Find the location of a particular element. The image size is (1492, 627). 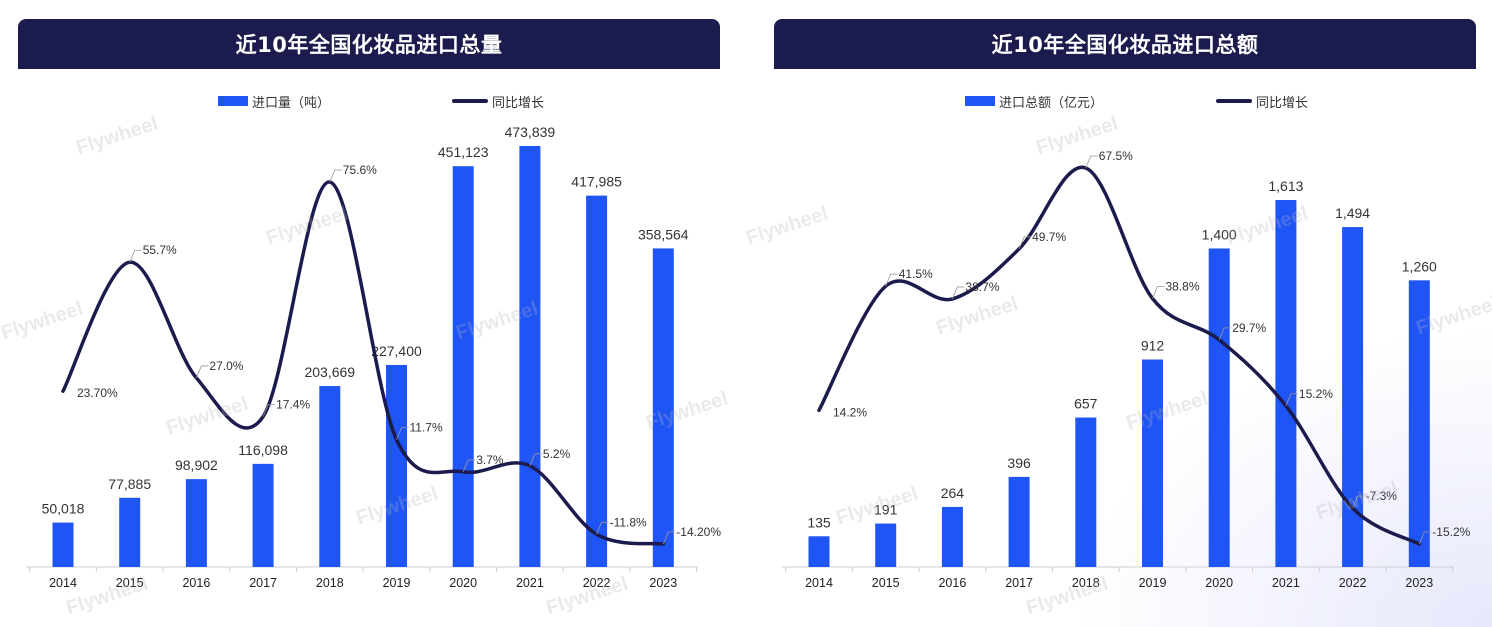

x-tick-label: 2020 is located at coordinates (463, 583).